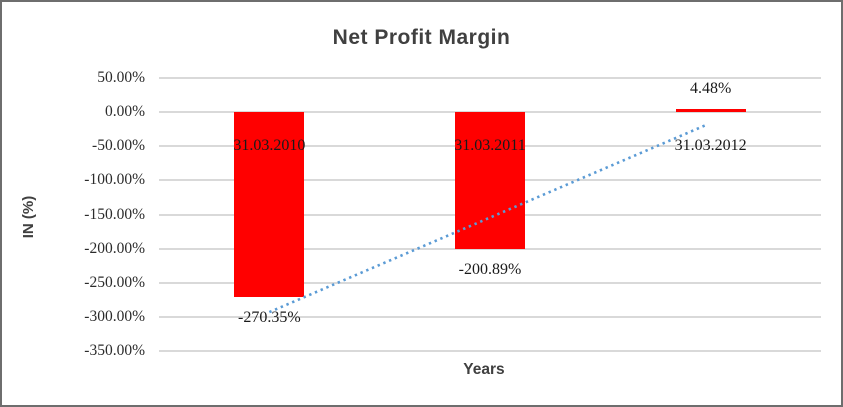 The width and height of the screenshot is (843, 407). Describe the element at coordinates (114, 214) in the screenshot. I see `y-tick-label: -150.00%` at that location.